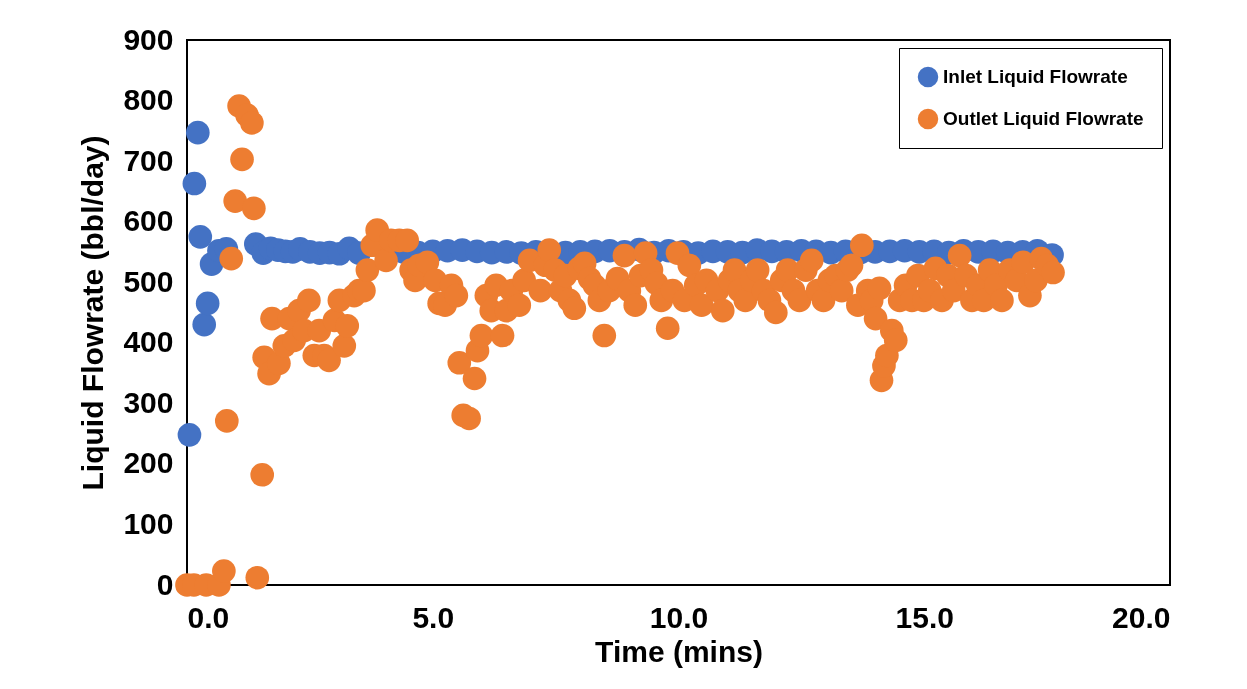 This screenshot has width=1247, height=689. What do you see at coordinates (148, 402) in the screenshot?
I see `y-tick-label: 300` at bounding box center [148, 402].